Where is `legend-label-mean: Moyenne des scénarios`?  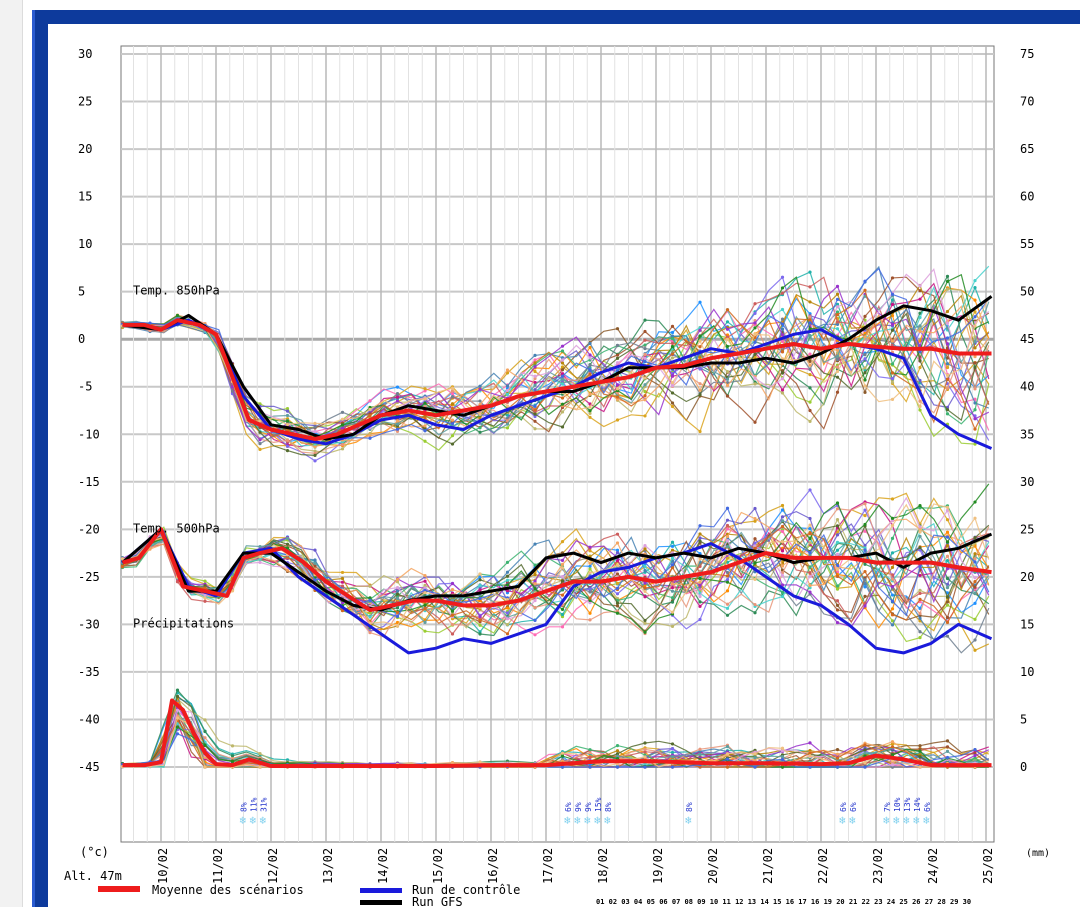
legend-label-mean: Moyenne des scénarios is located at coordinates (228, 890).